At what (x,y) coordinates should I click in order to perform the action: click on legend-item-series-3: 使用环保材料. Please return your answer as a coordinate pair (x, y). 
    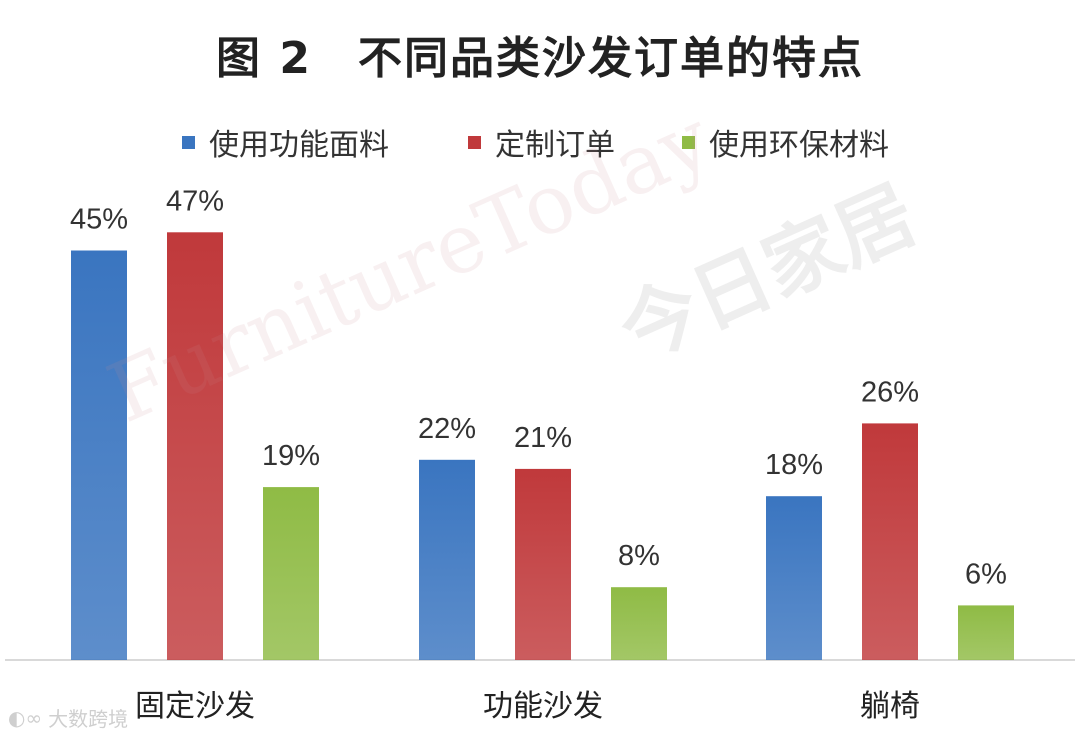
    Looking at the image, I should click on (785, 142).